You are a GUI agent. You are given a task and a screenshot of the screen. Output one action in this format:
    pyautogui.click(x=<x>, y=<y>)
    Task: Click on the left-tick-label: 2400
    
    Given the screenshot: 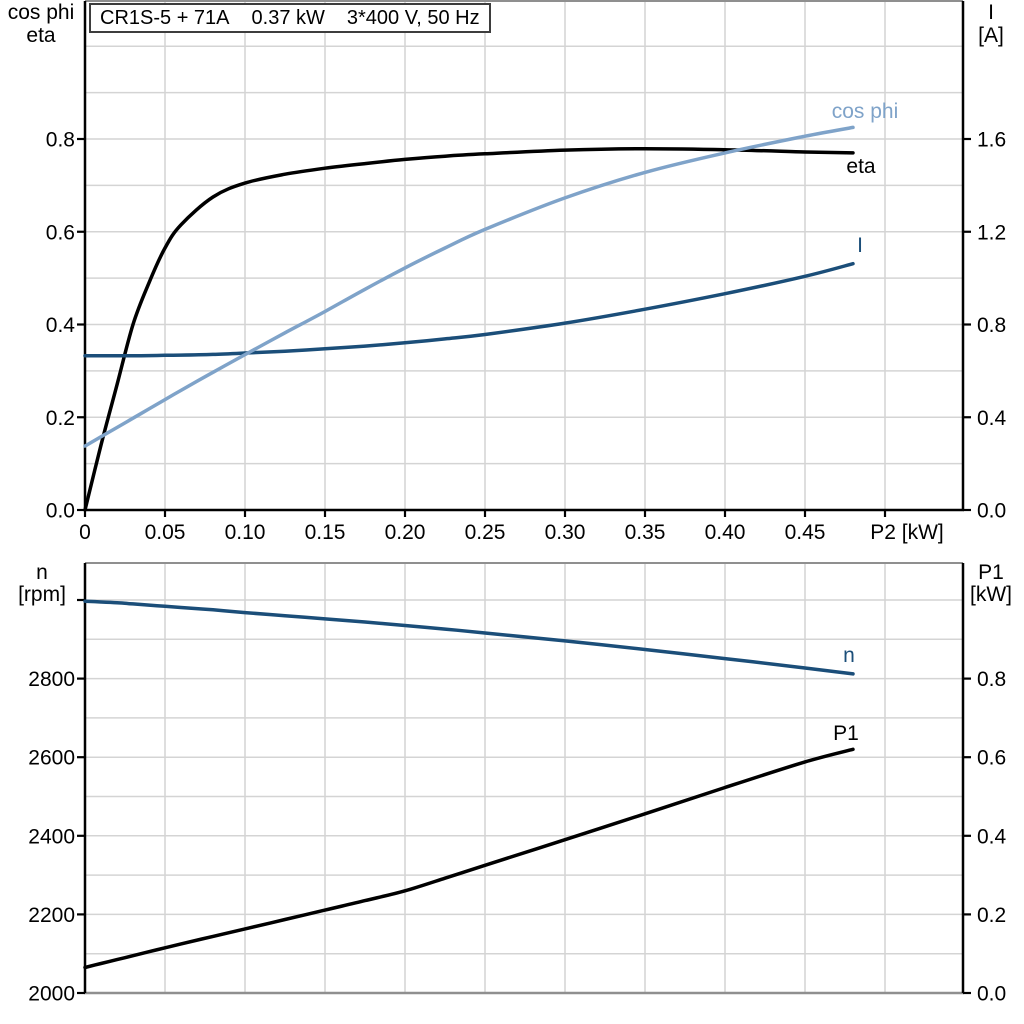 What is the action you would take?
    pyautogui.click(x=51, y=836)
    